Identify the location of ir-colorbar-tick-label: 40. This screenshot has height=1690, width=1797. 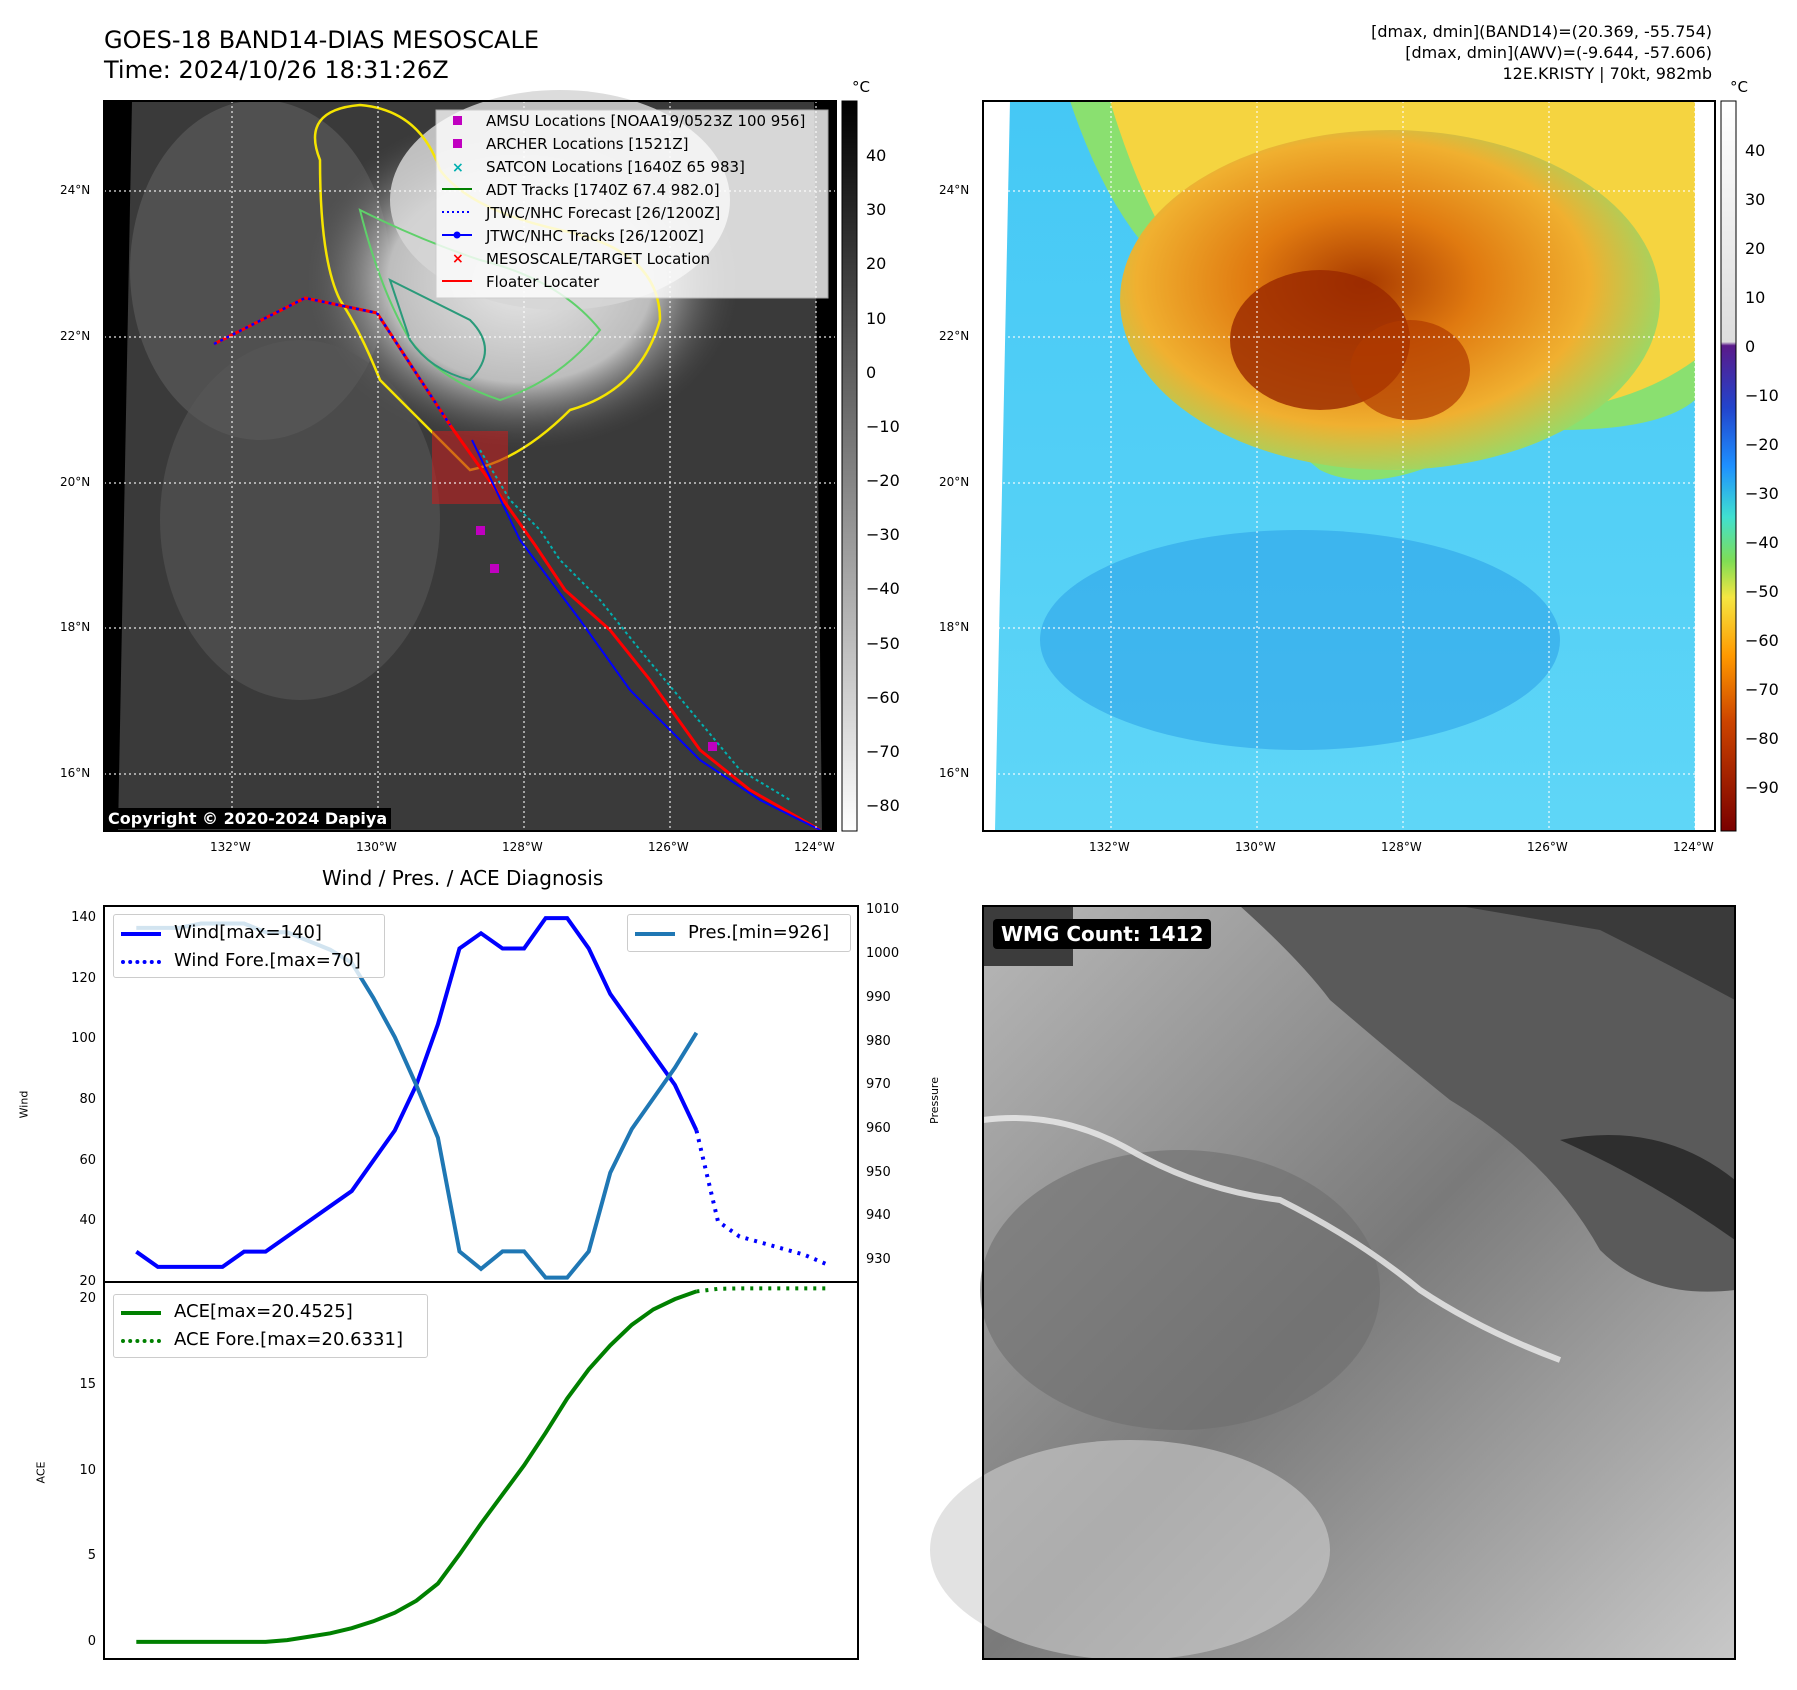
(876, 155).